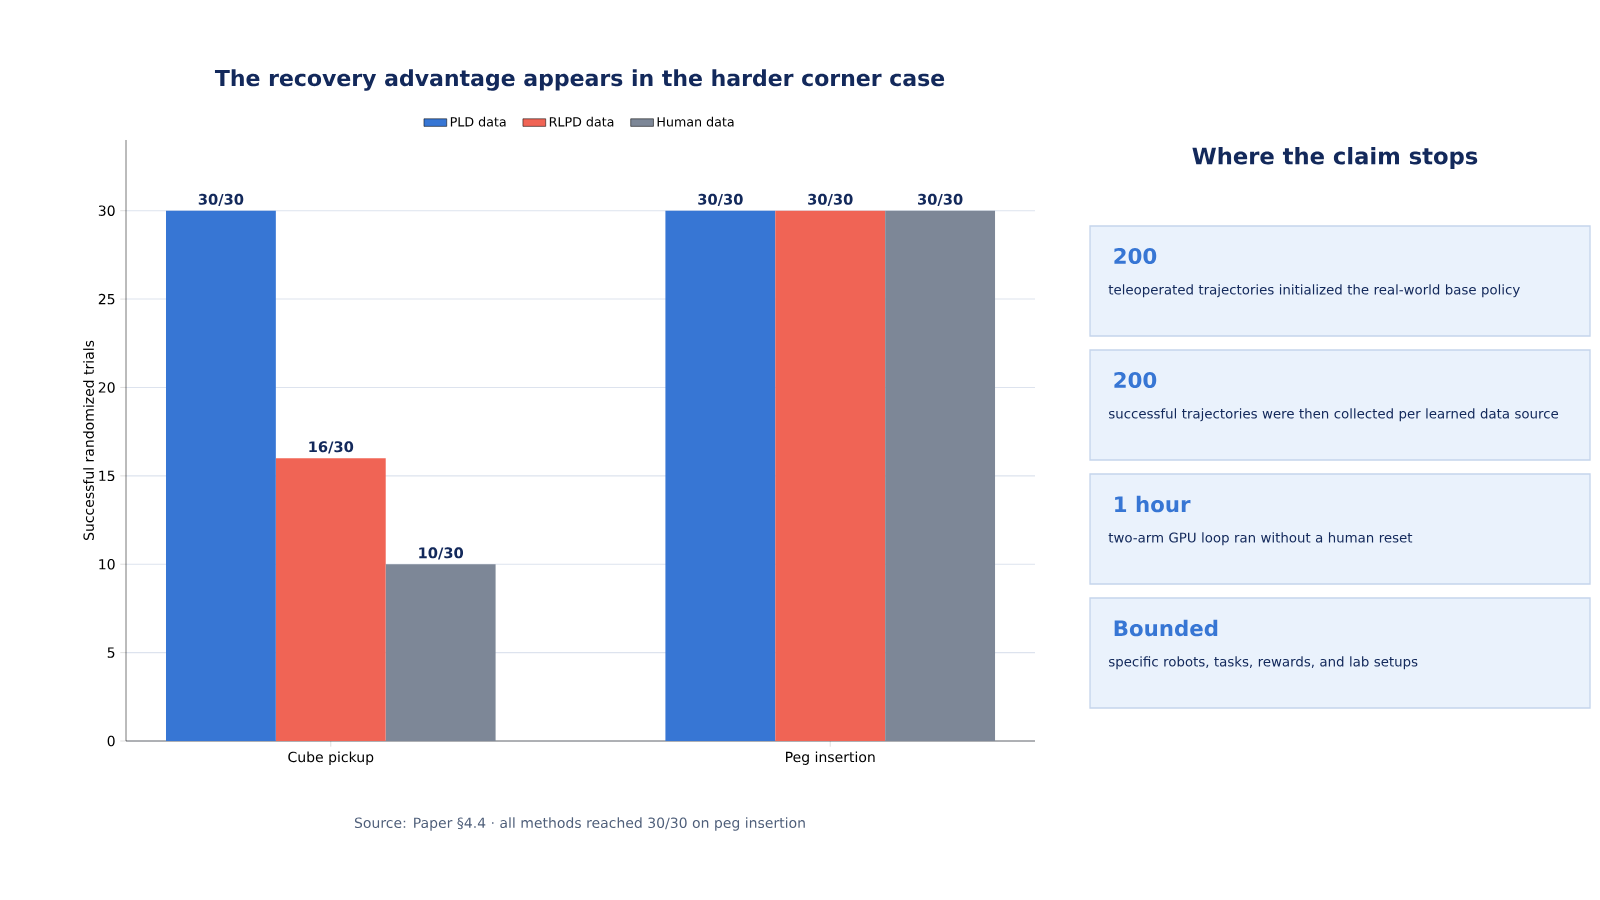  I want to click on data-label: 10/30, so click(441, 553).